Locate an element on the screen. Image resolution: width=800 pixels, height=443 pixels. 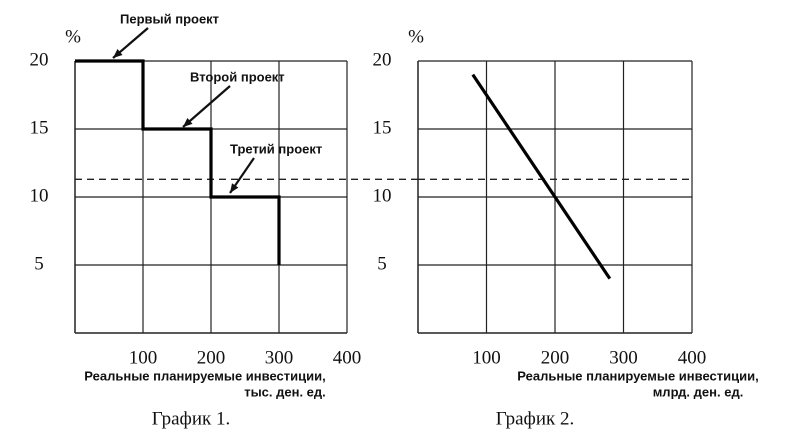
x-axis-label: млрд. ден. ед. is located at coordinates (698, 391).